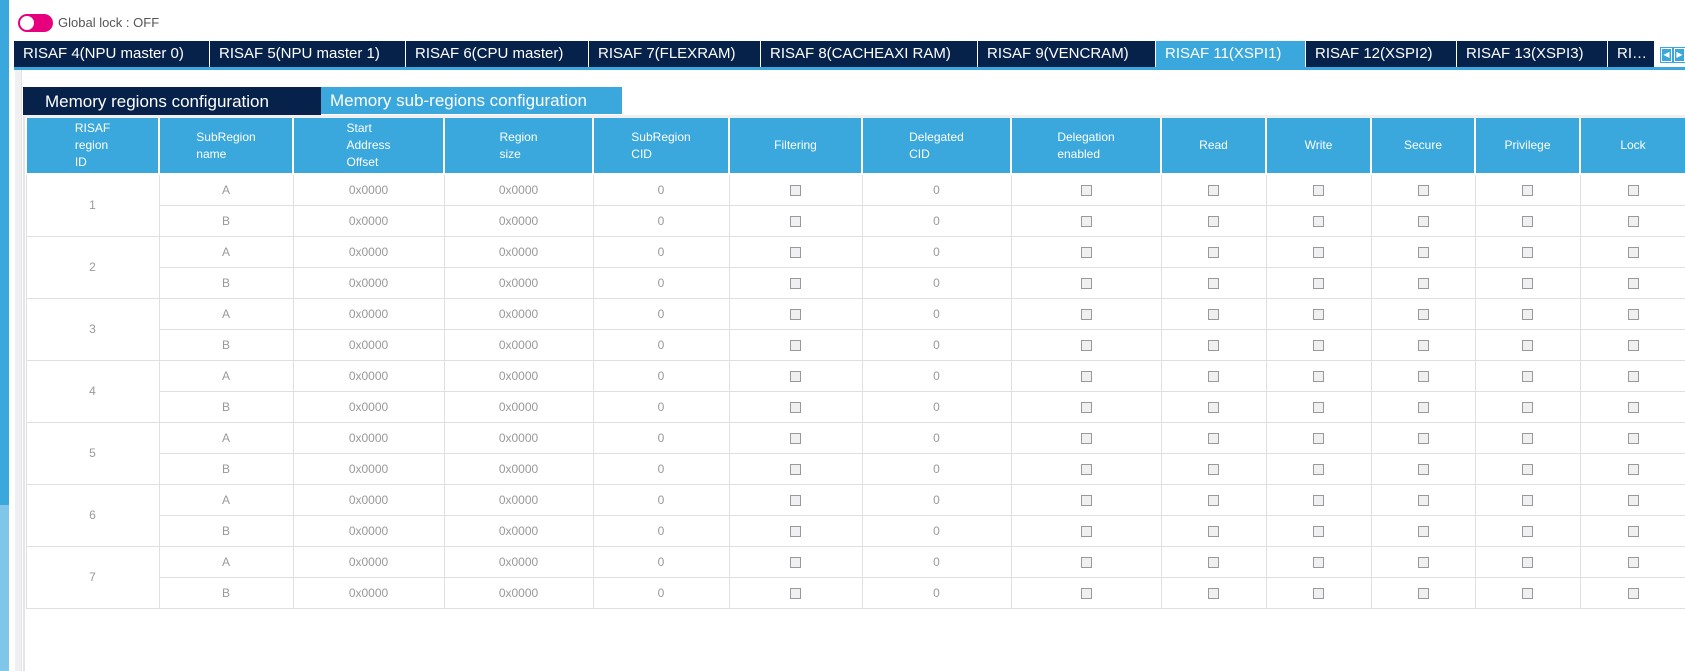  I want to click on tab-risaf-0: RISAF 4(NPU master 0), so click(112, 54).